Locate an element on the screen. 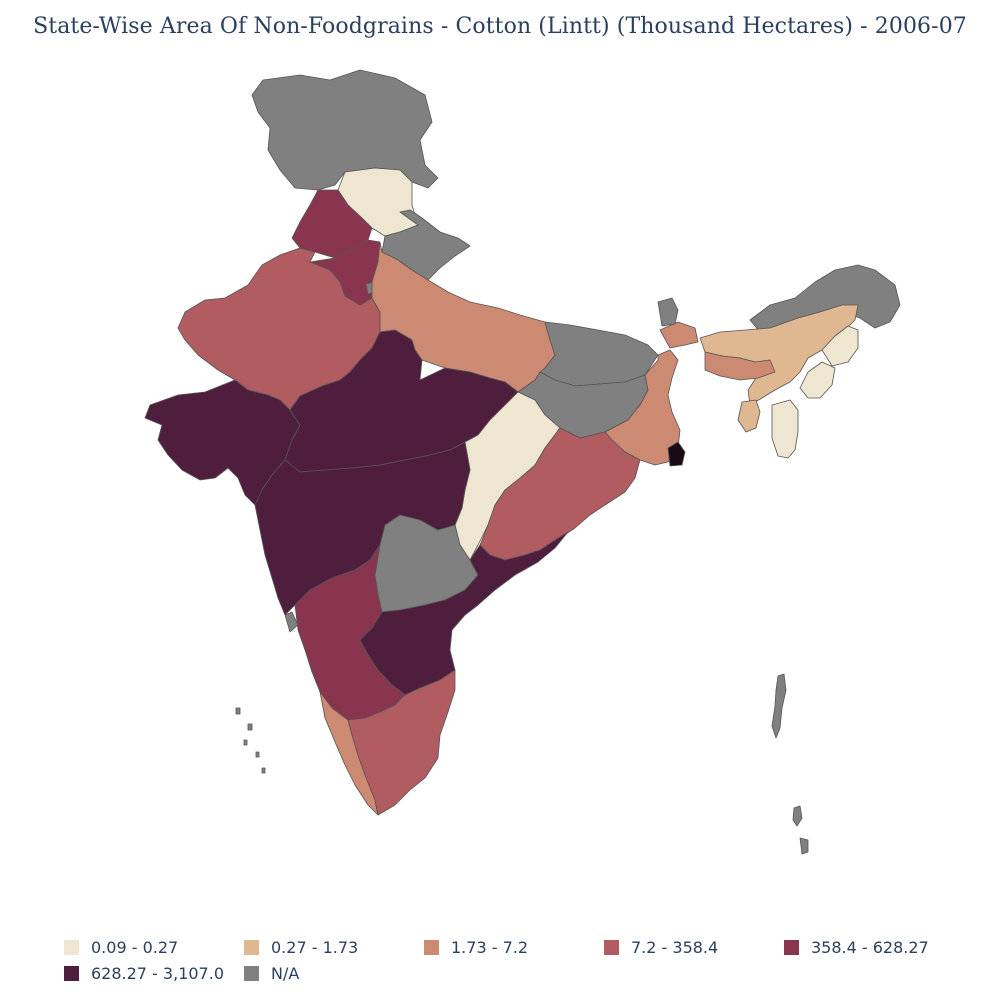  region-west-bengal is located at coordinates (651, 393).